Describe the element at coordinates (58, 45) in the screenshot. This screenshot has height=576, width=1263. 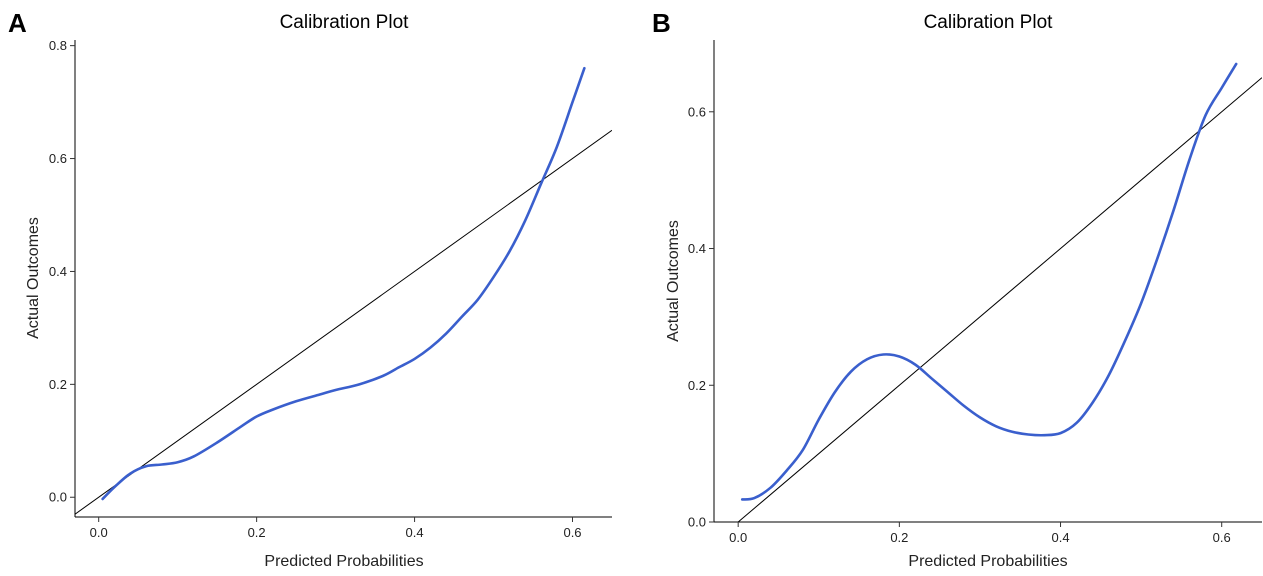
I see `y-tick-label: 0.8` at that location.